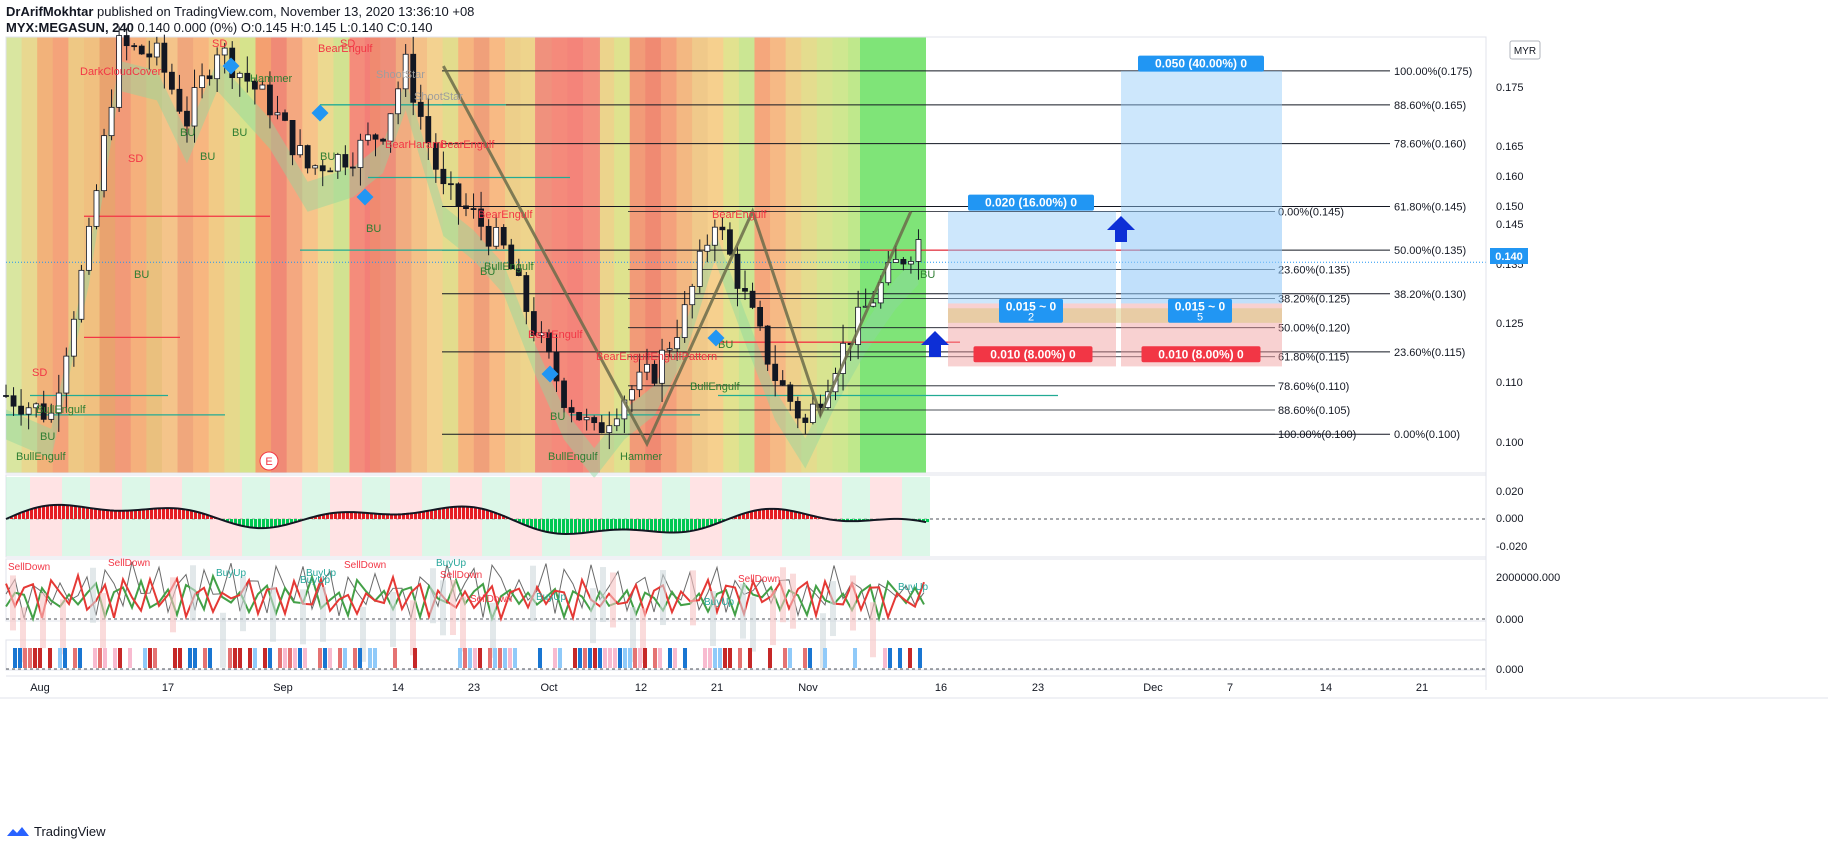 The width and height of the screenshot is (1828, 851). What do you see at coordinates (759, 579) in the screenshot?
I see `osc2-signal-label: SellDown` at bounding box center [759, 579].